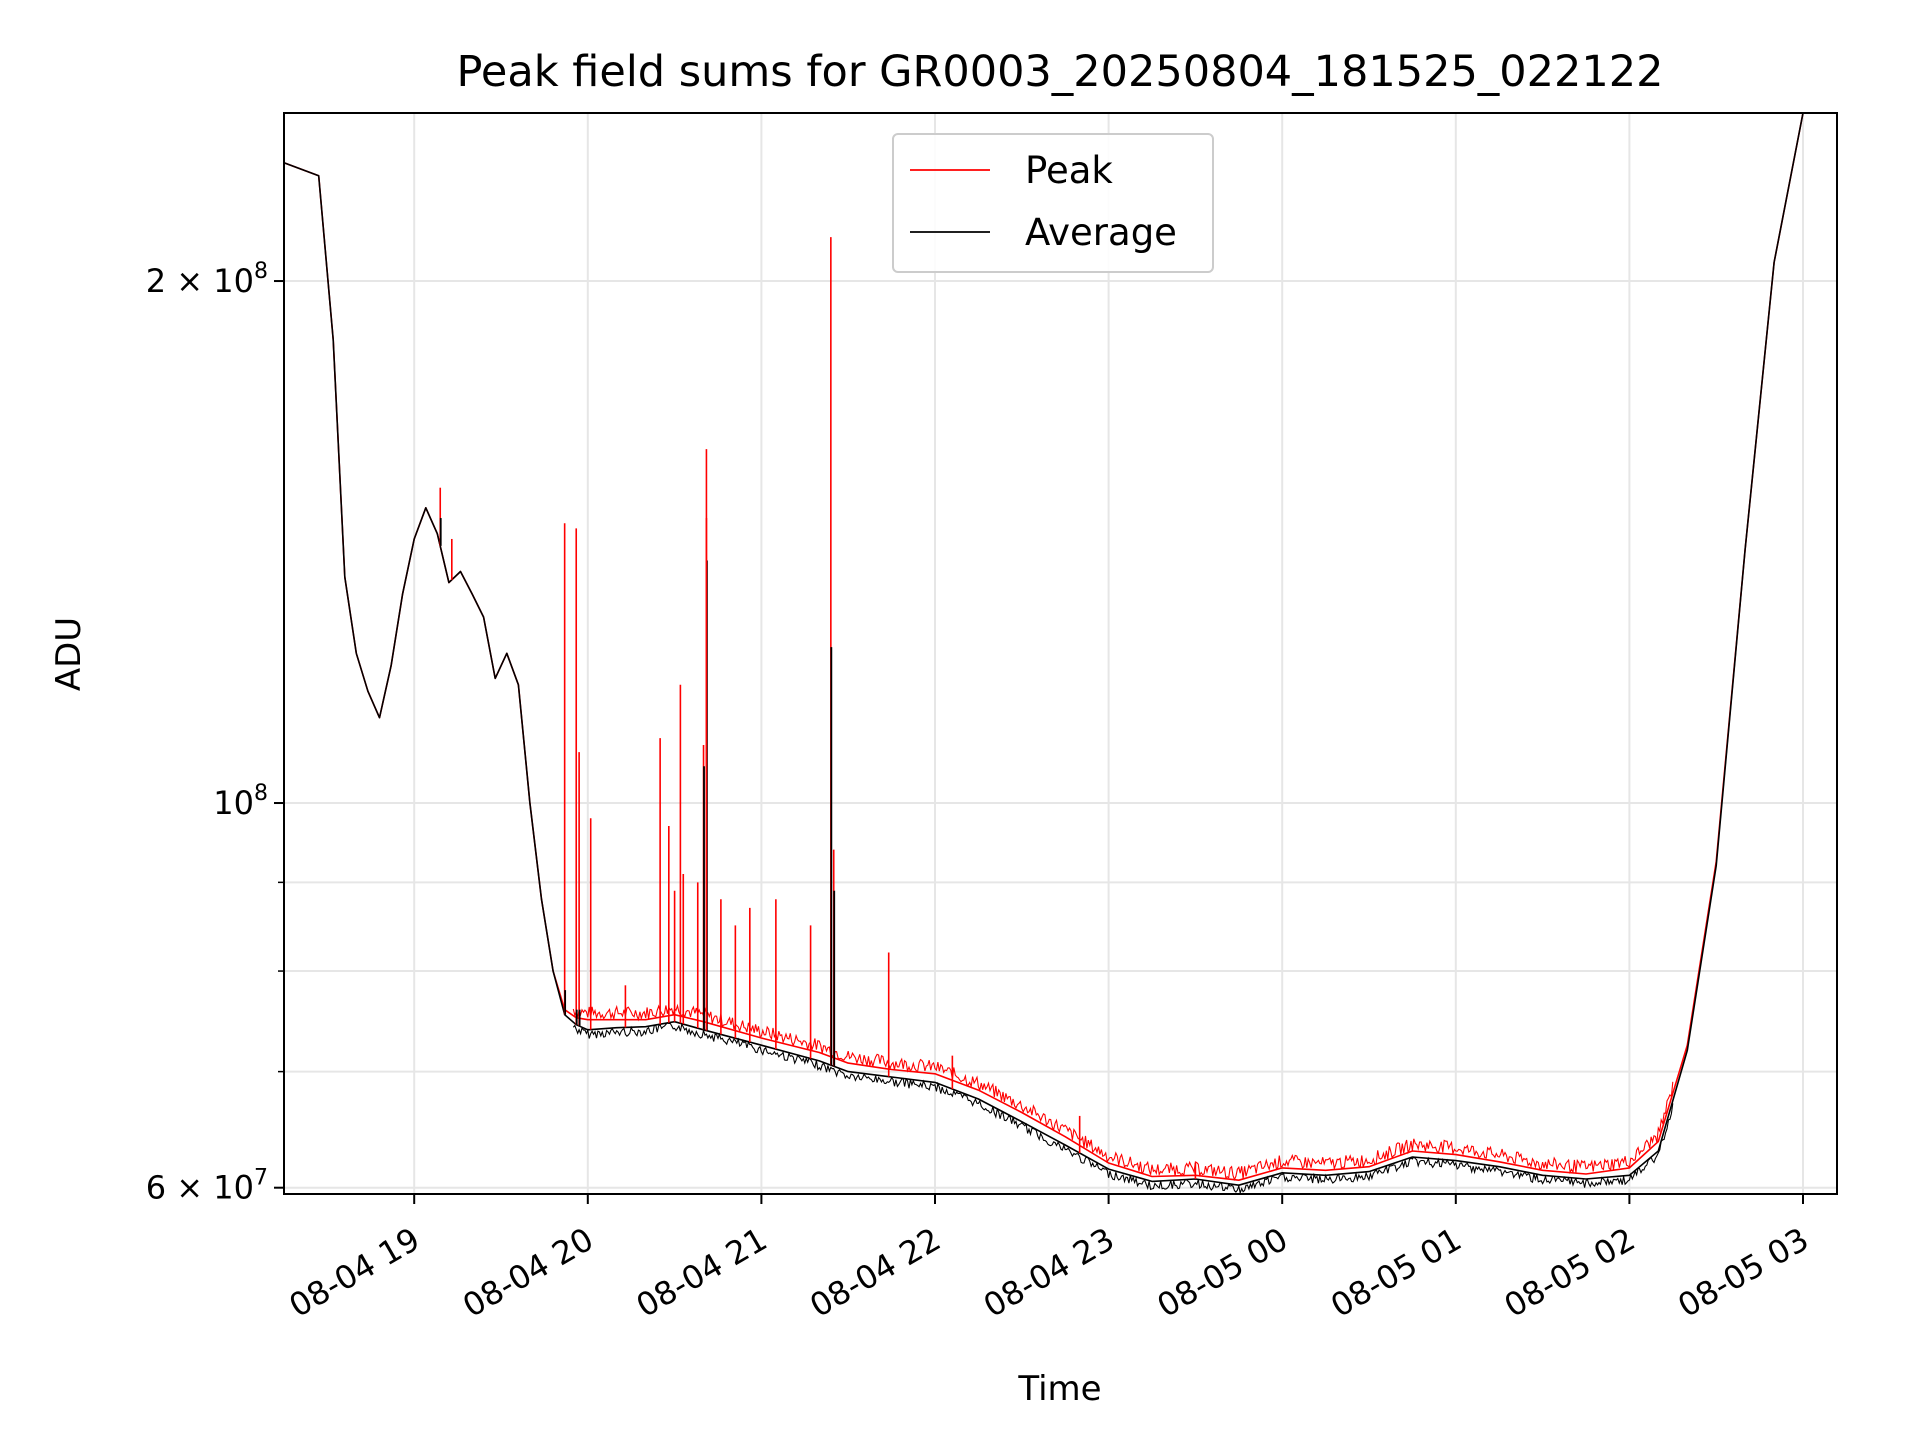 This screenshot has height=1440, width=1920. What do you see at coordinates (1069, 170) in the screenshot?
I see `legend-label-peak: Peak` at bounding box center [1069, 170].